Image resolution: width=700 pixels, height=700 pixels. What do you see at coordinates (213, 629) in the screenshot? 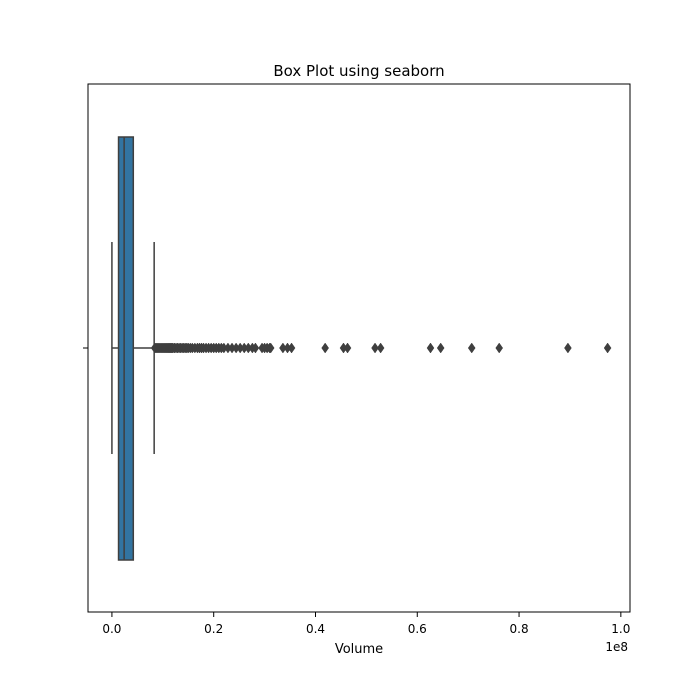
I see `x-tick-label: 0.2` at bounding box center [213, 629].